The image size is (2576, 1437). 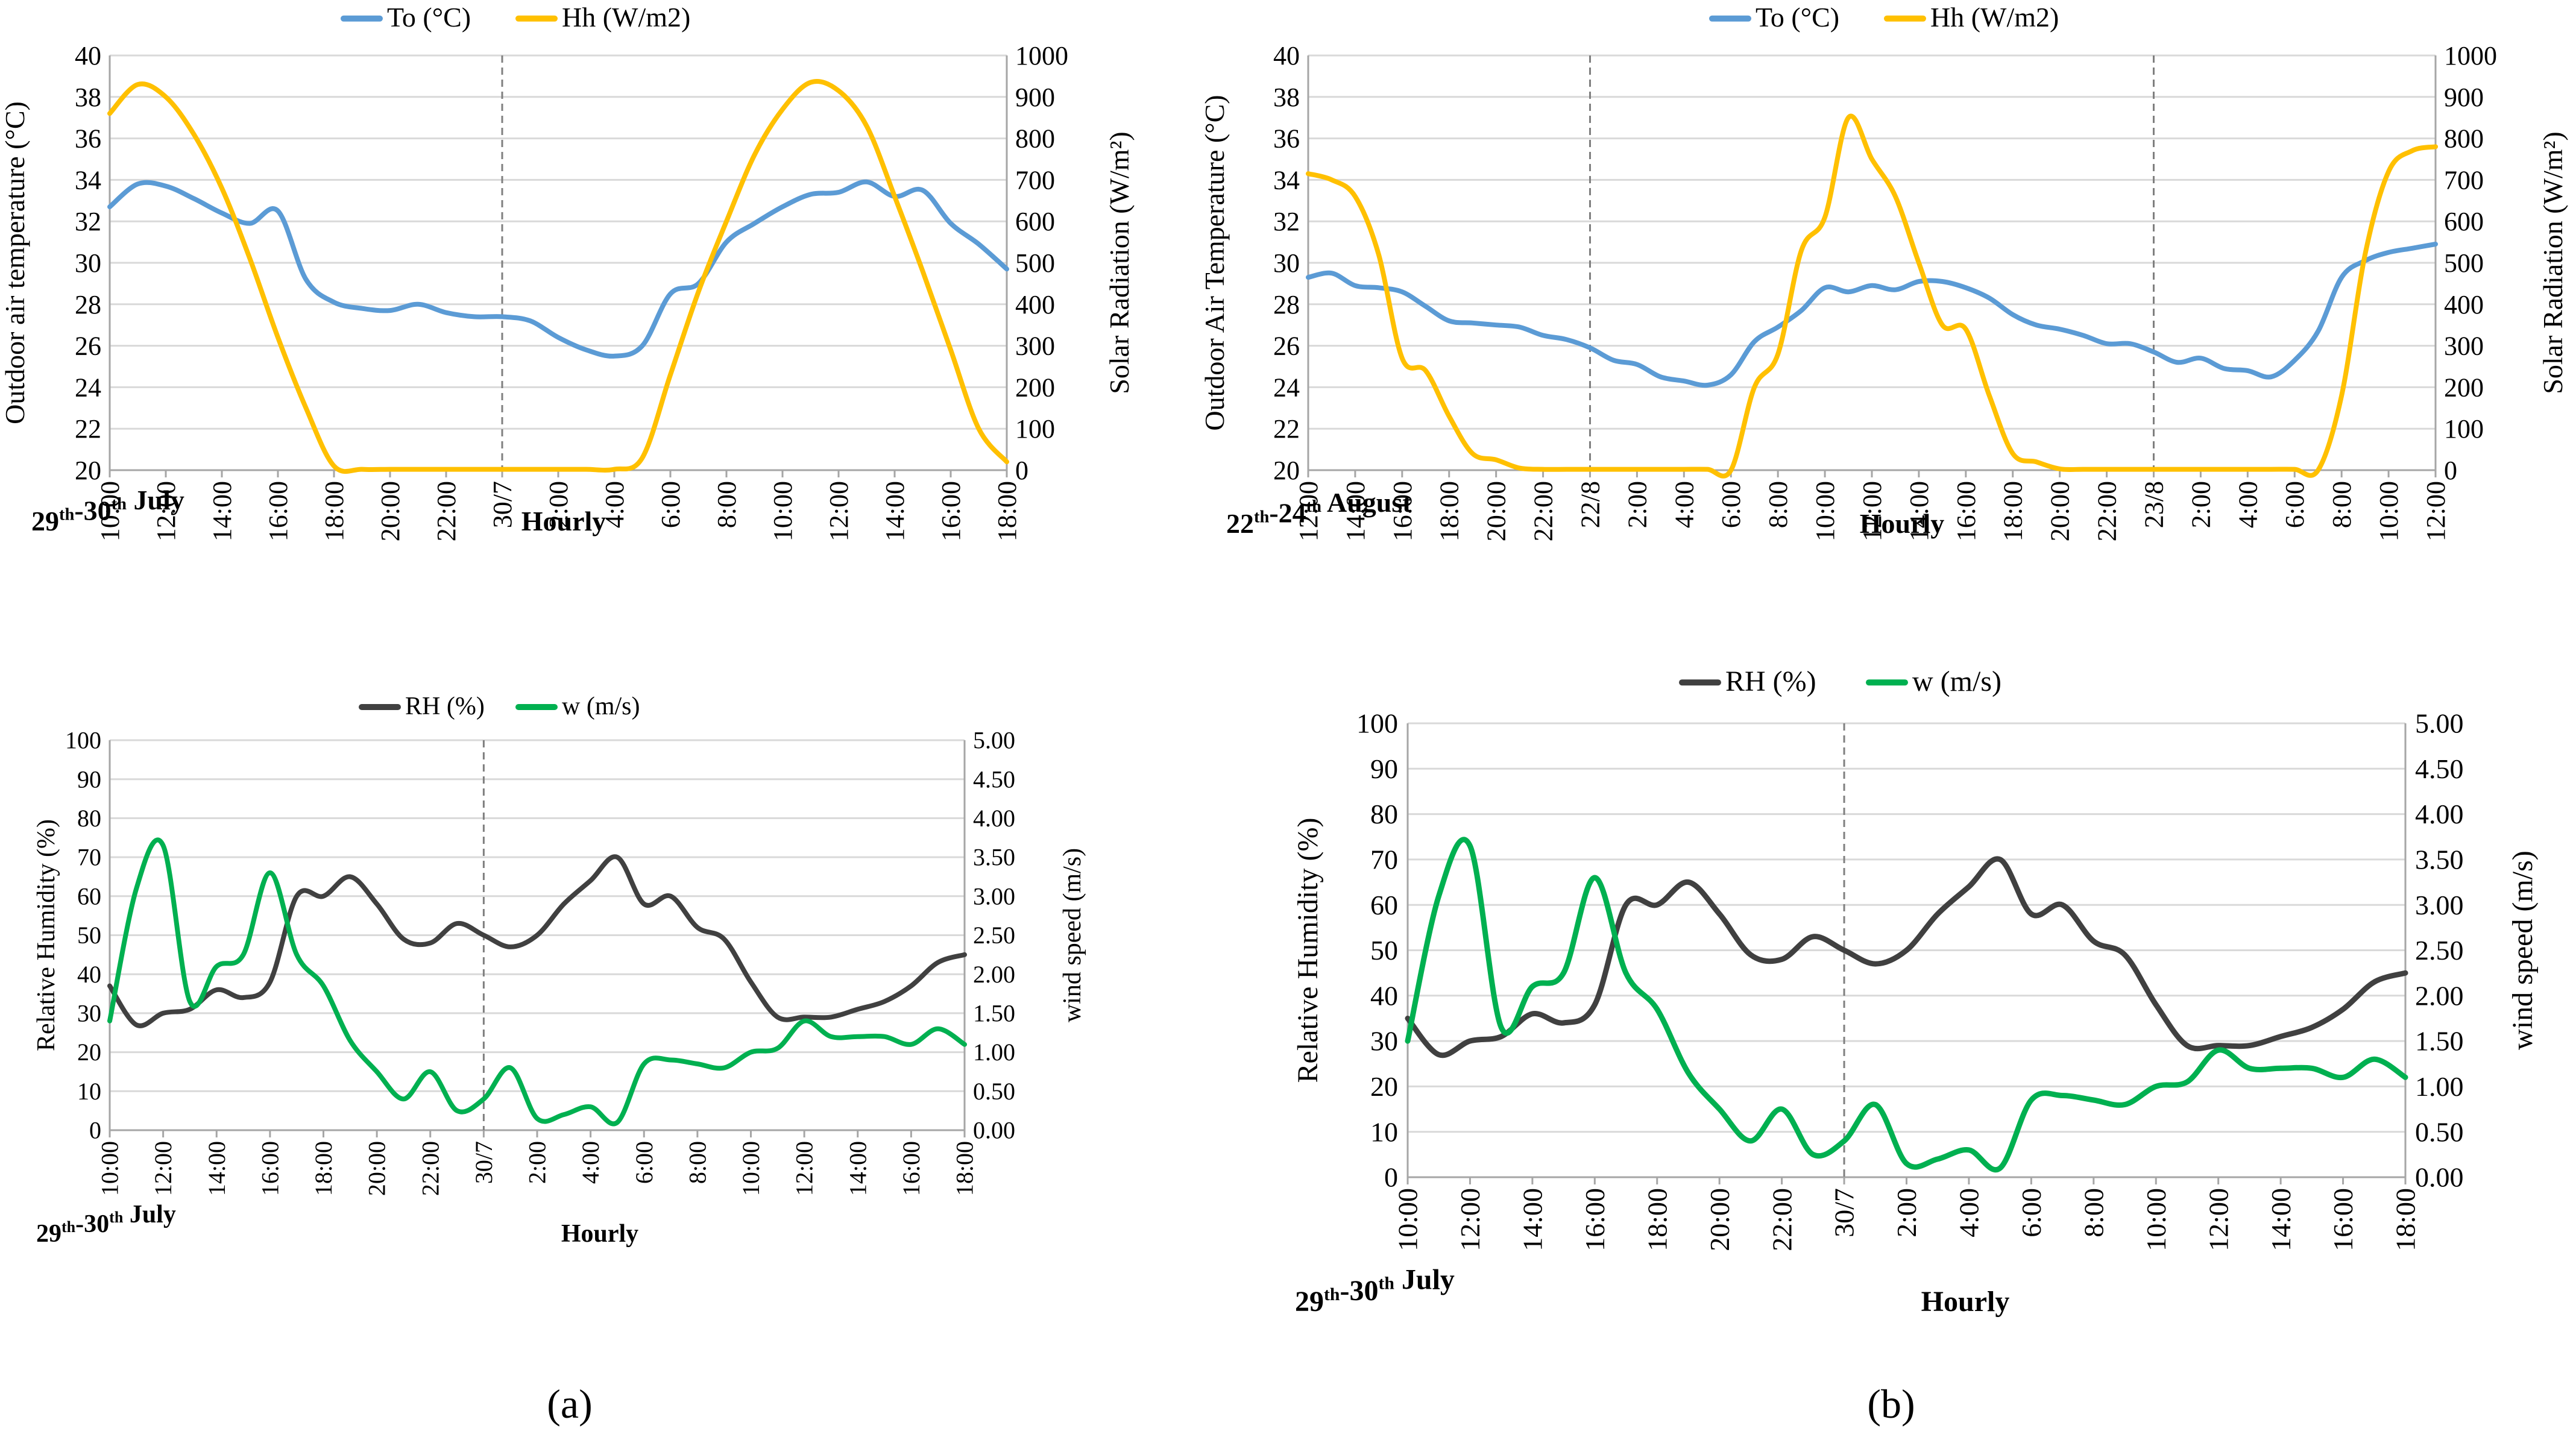 I want to click on y-right-tick-label: 100, so click(x=2464, y=429).